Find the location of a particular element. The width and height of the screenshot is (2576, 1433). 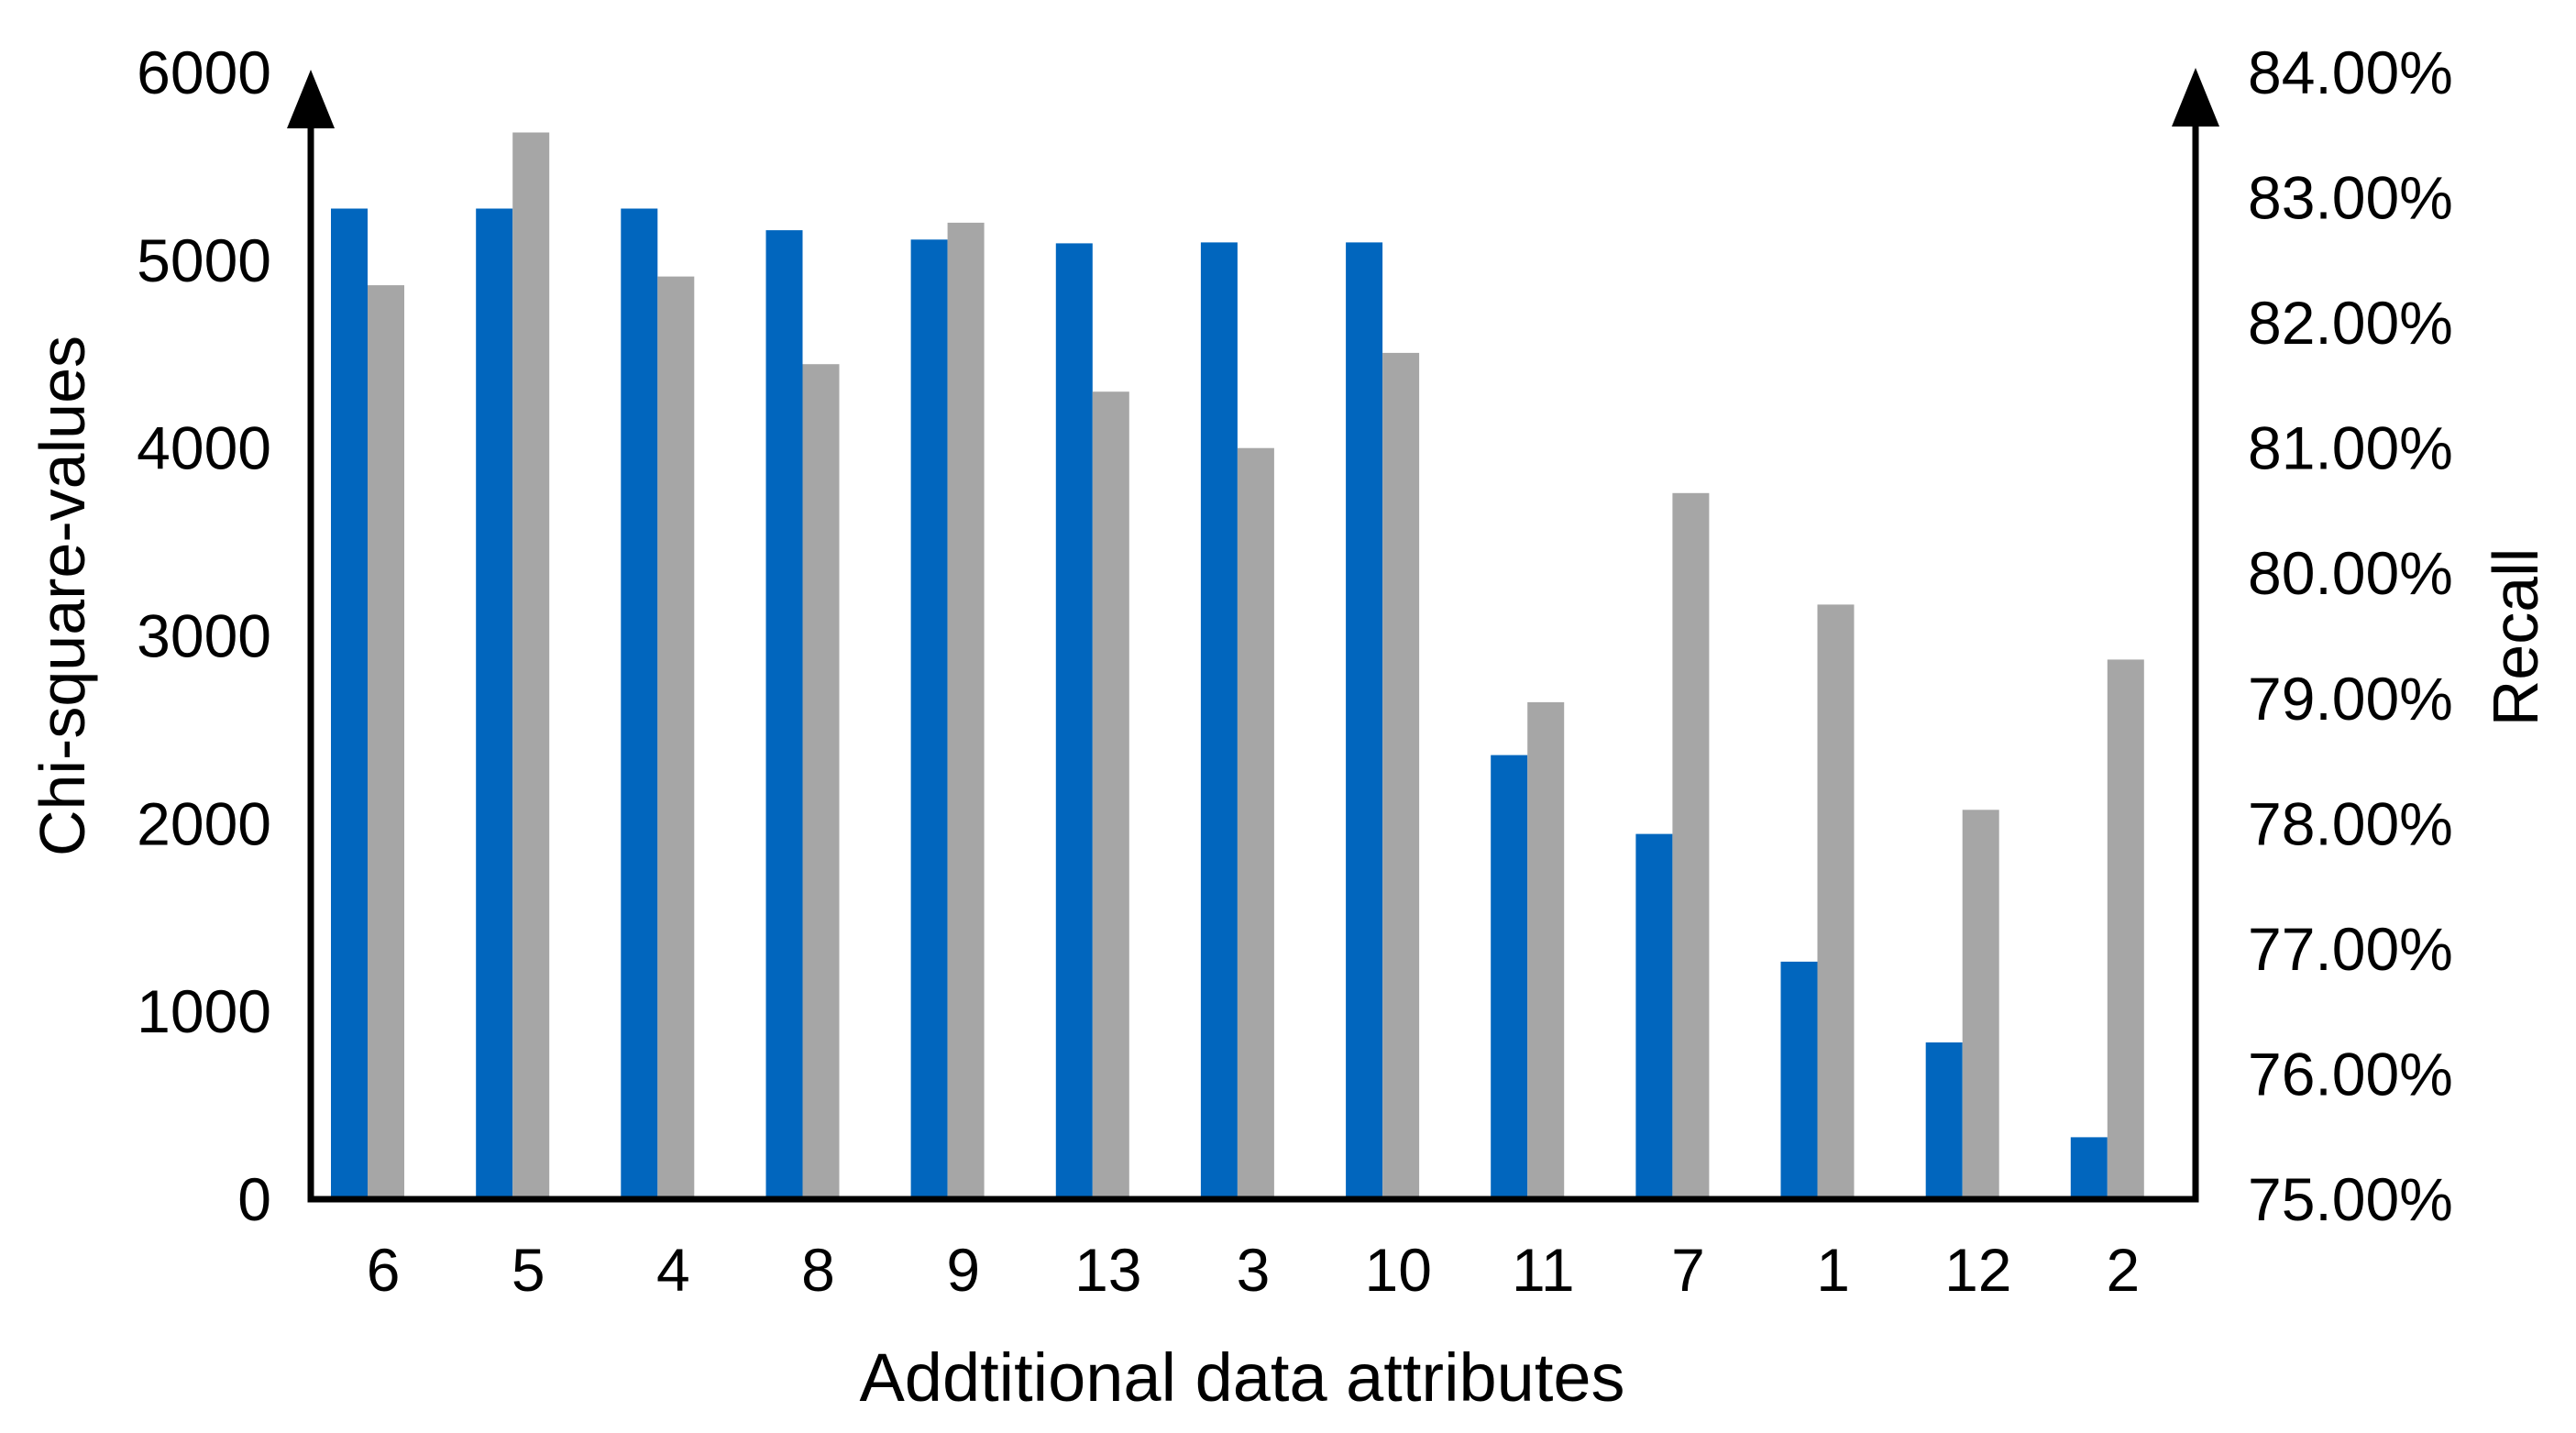

x-axis-category-4: 4 is located at coordinates (673, 1270).